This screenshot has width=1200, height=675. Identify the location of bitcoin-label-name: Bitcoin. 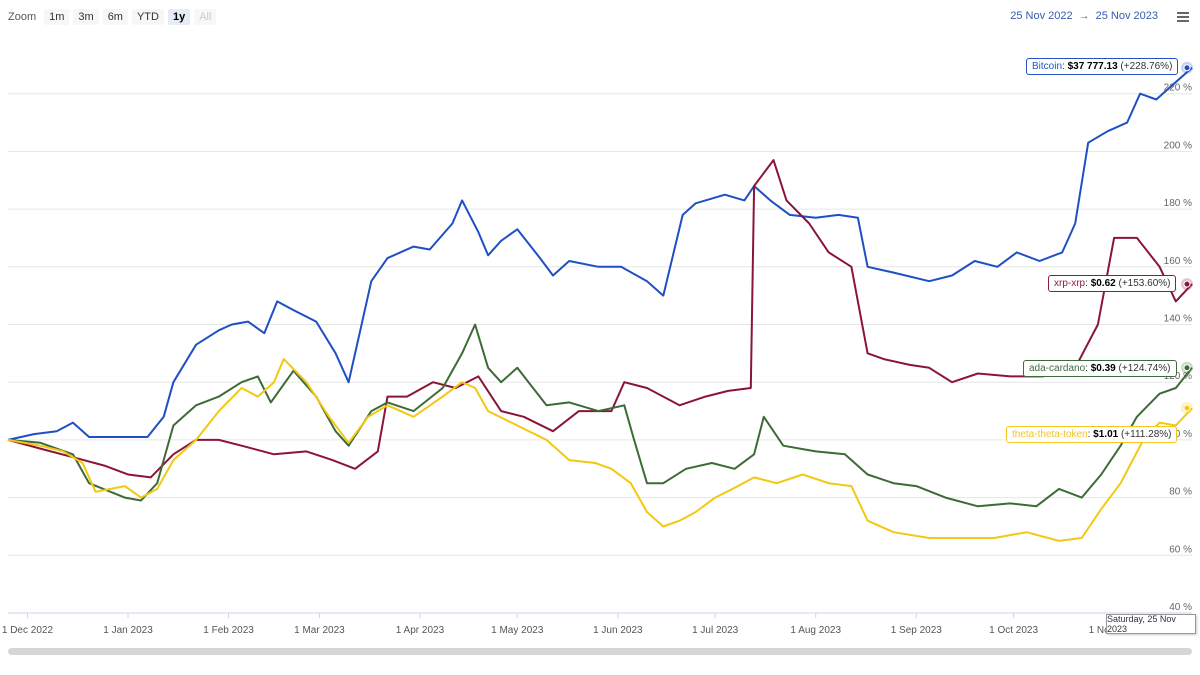
(1047, 66).